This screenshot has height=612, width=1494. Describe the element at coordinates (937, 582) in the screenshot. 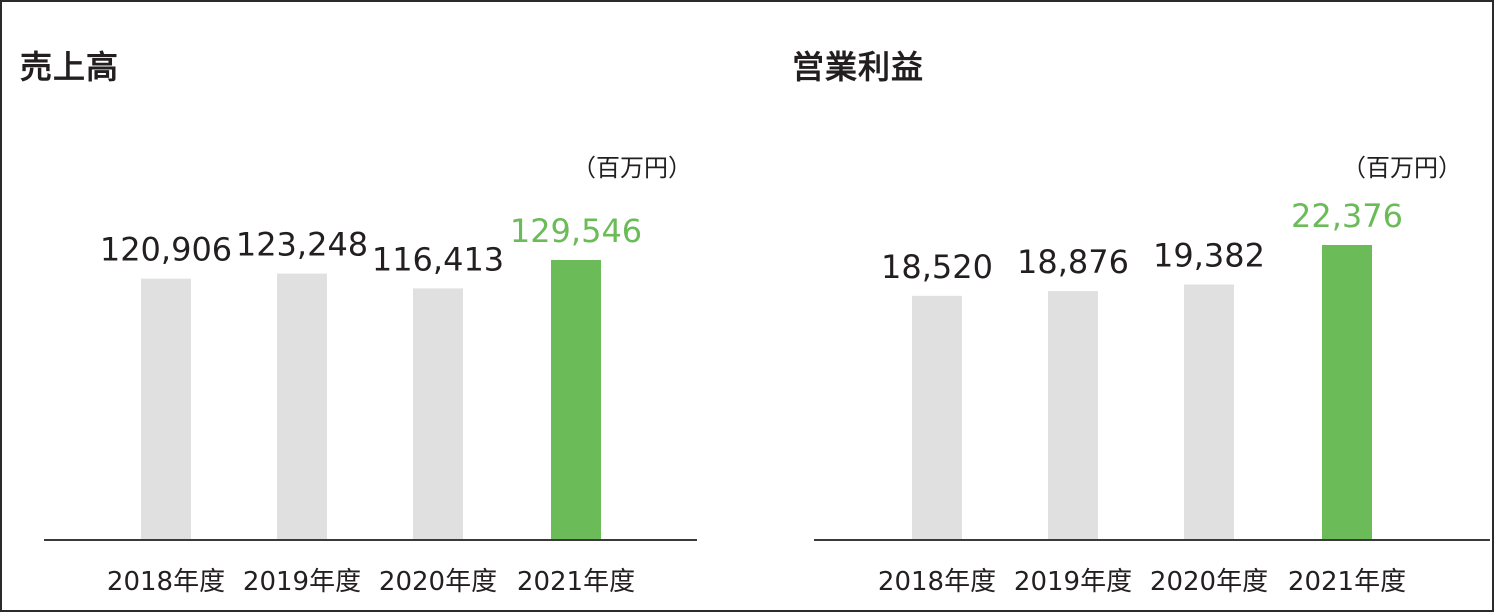

I see `operating-profit-category-label-0: 2018年度` at that location.